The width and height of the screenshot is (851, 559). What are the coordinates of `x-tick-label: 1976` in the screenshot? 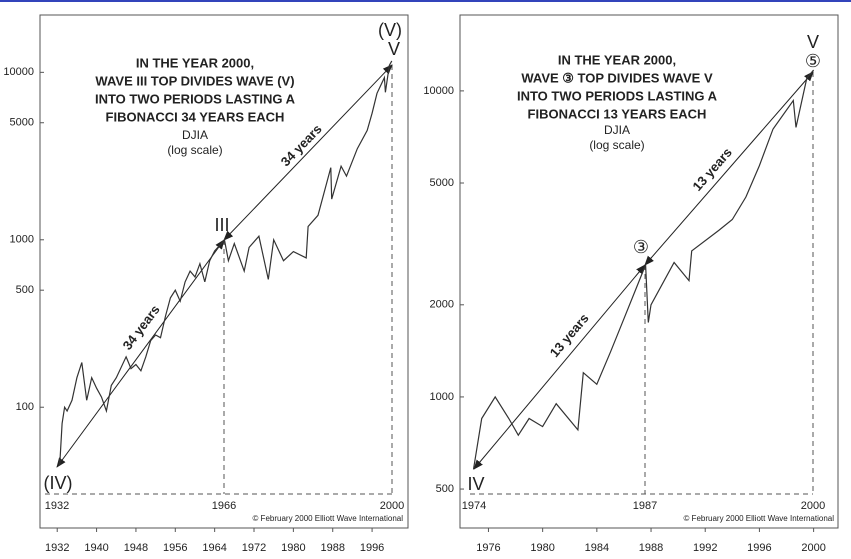 It's located at (488, 548).